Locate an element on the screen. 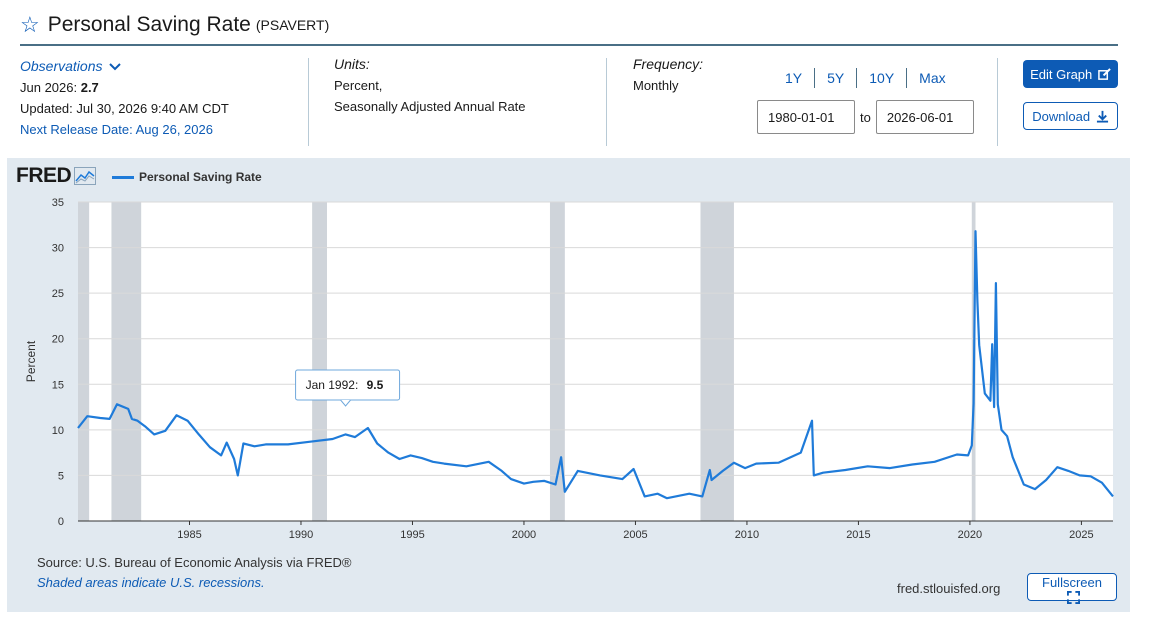 Image resolution: width=1152 pixels, height=636 pixels. x-tick-label: 1990 is located at coordinates (301, 535).